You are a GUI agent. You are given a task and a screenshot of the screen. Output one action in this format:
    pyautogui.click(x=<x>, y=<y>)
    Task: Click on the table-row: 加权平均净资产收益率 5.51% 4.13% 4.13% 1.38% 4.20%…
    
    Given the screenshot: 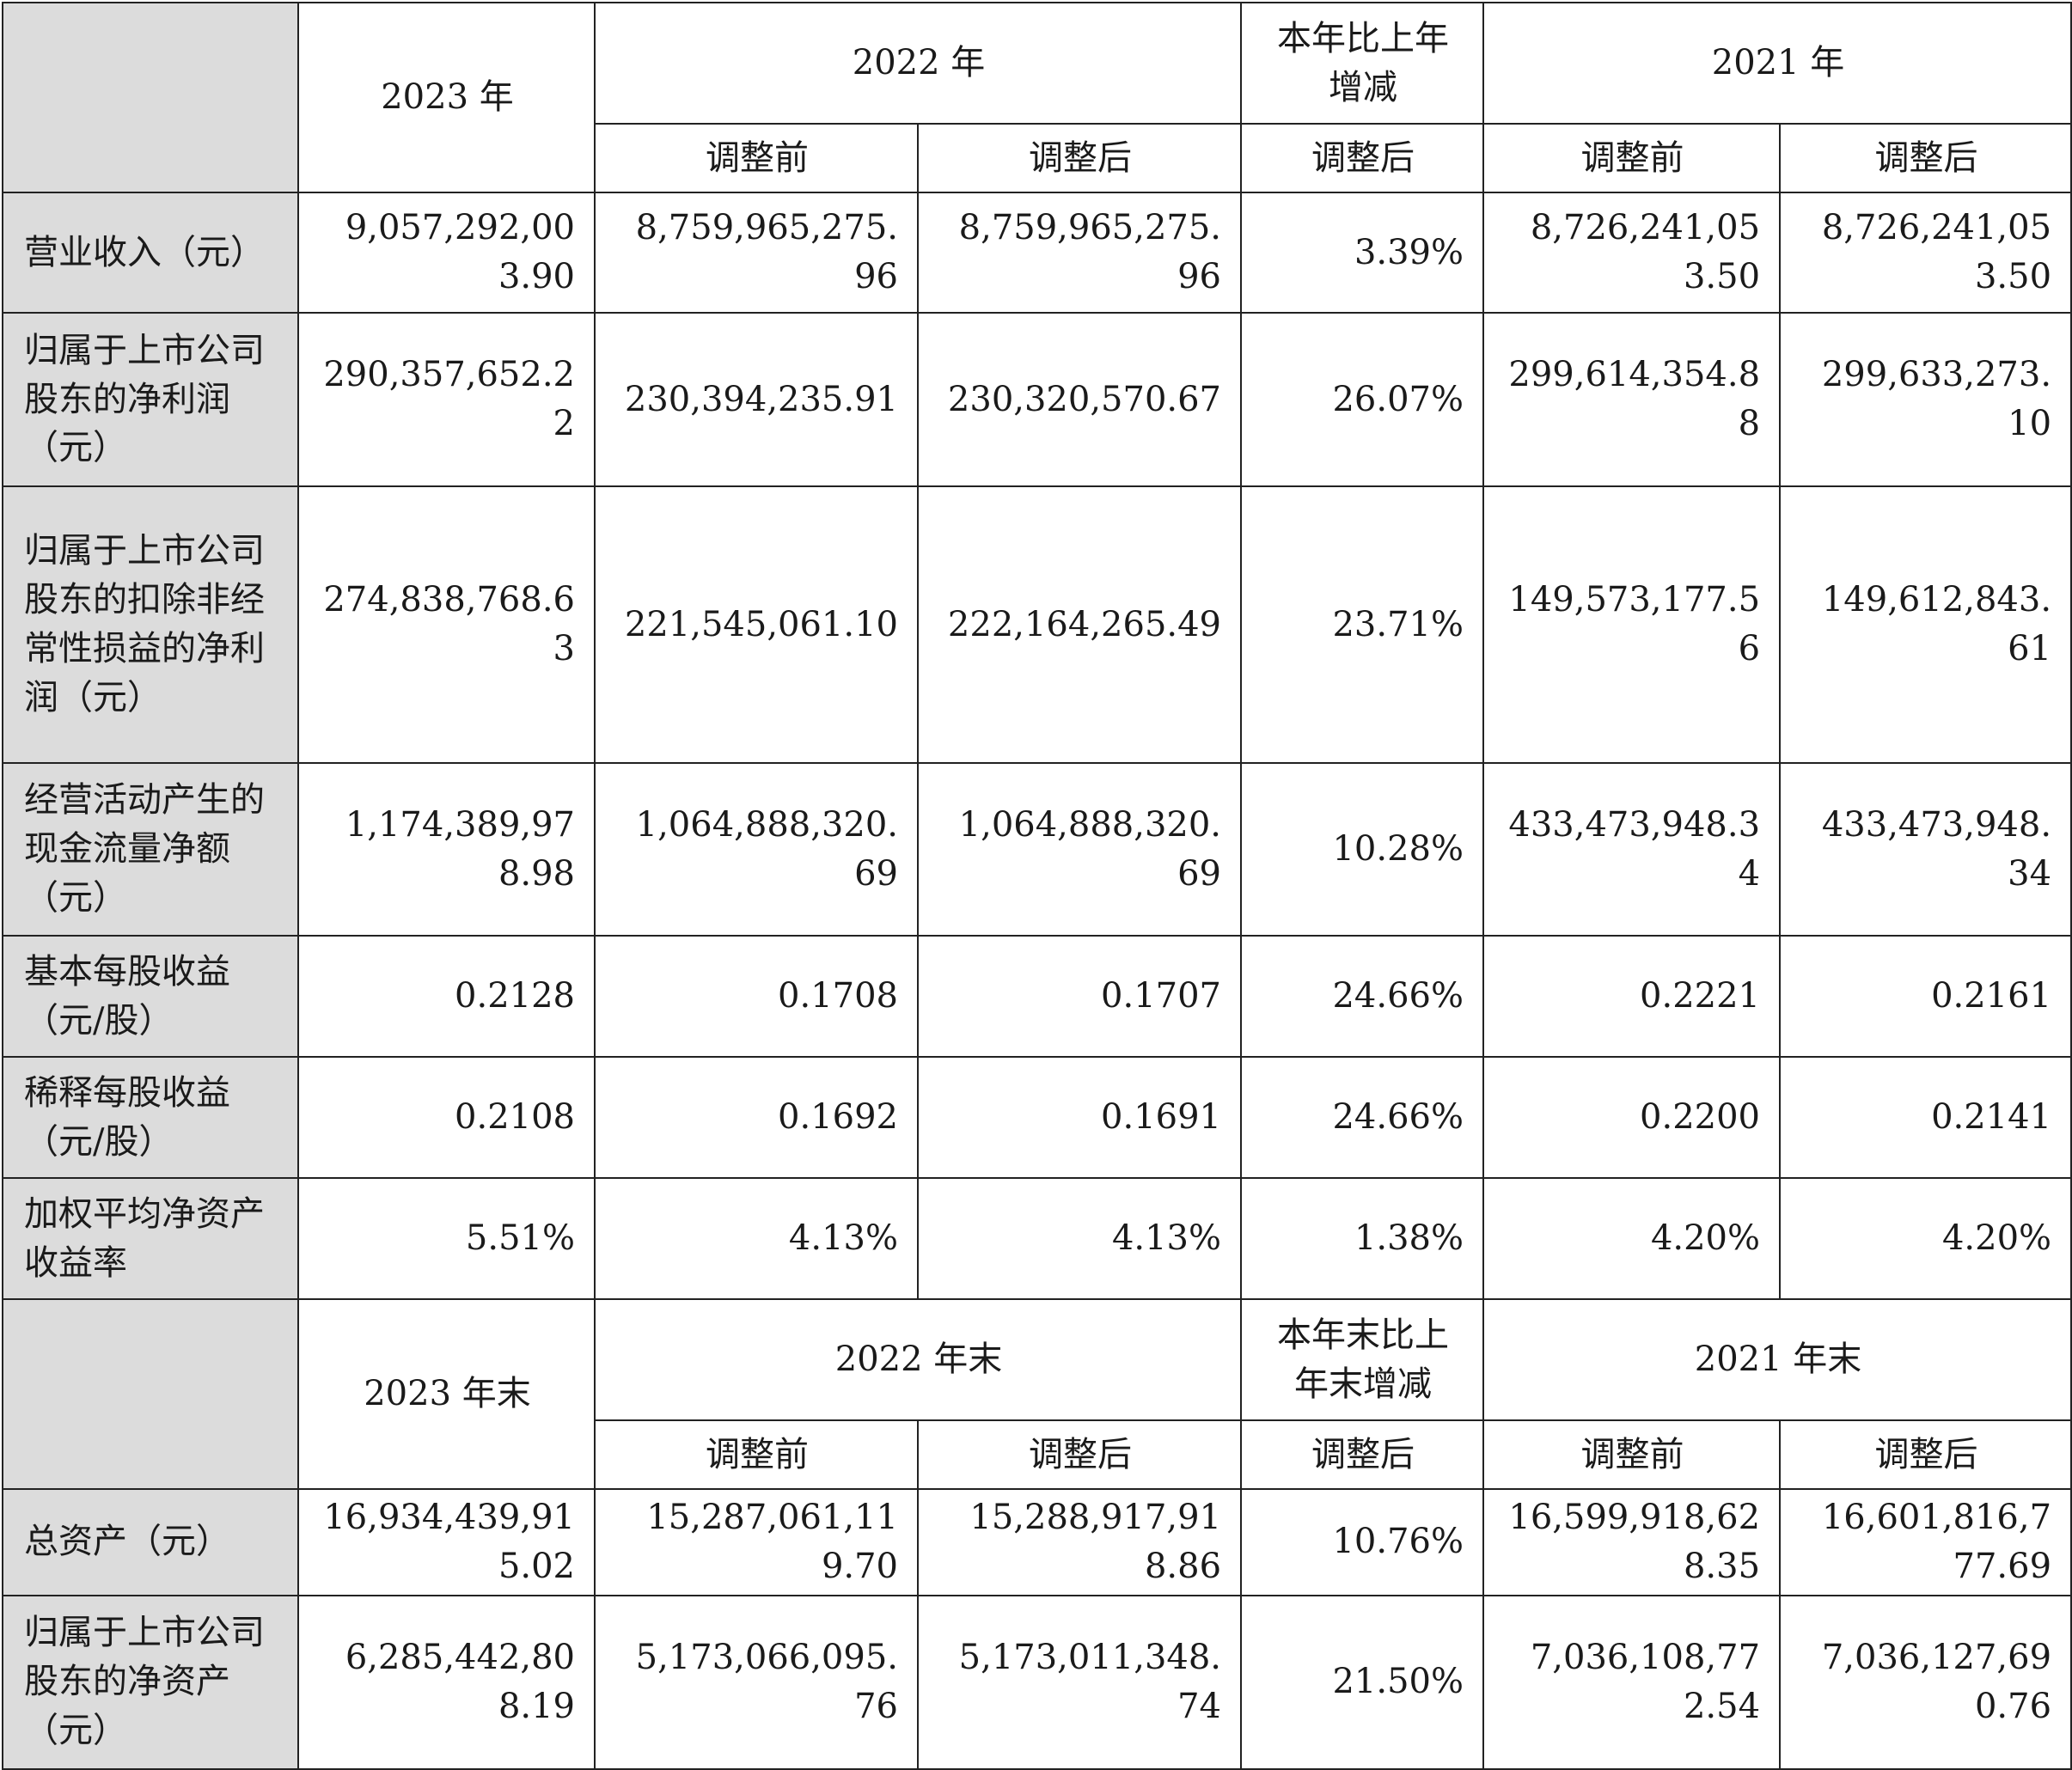 What is the action you would take?
    pyautogui.click(x=1037, y=1238)
    